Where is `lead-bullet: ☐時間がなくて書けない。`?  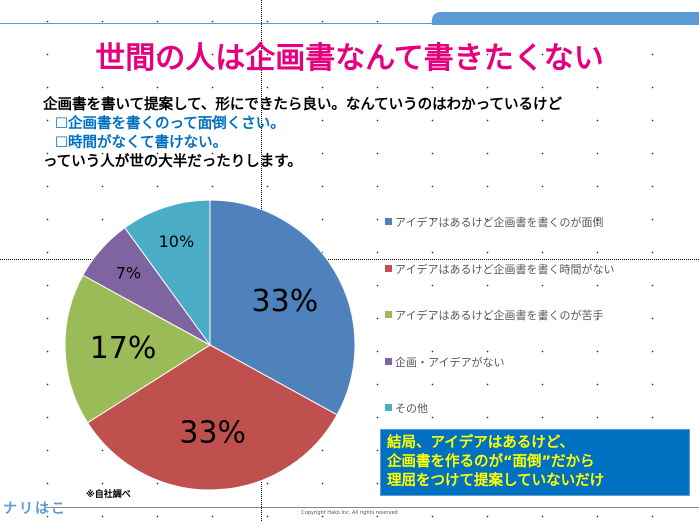
lead-bullet: ☐時間がなくて書けない。 is located at coordinates (141, 143).